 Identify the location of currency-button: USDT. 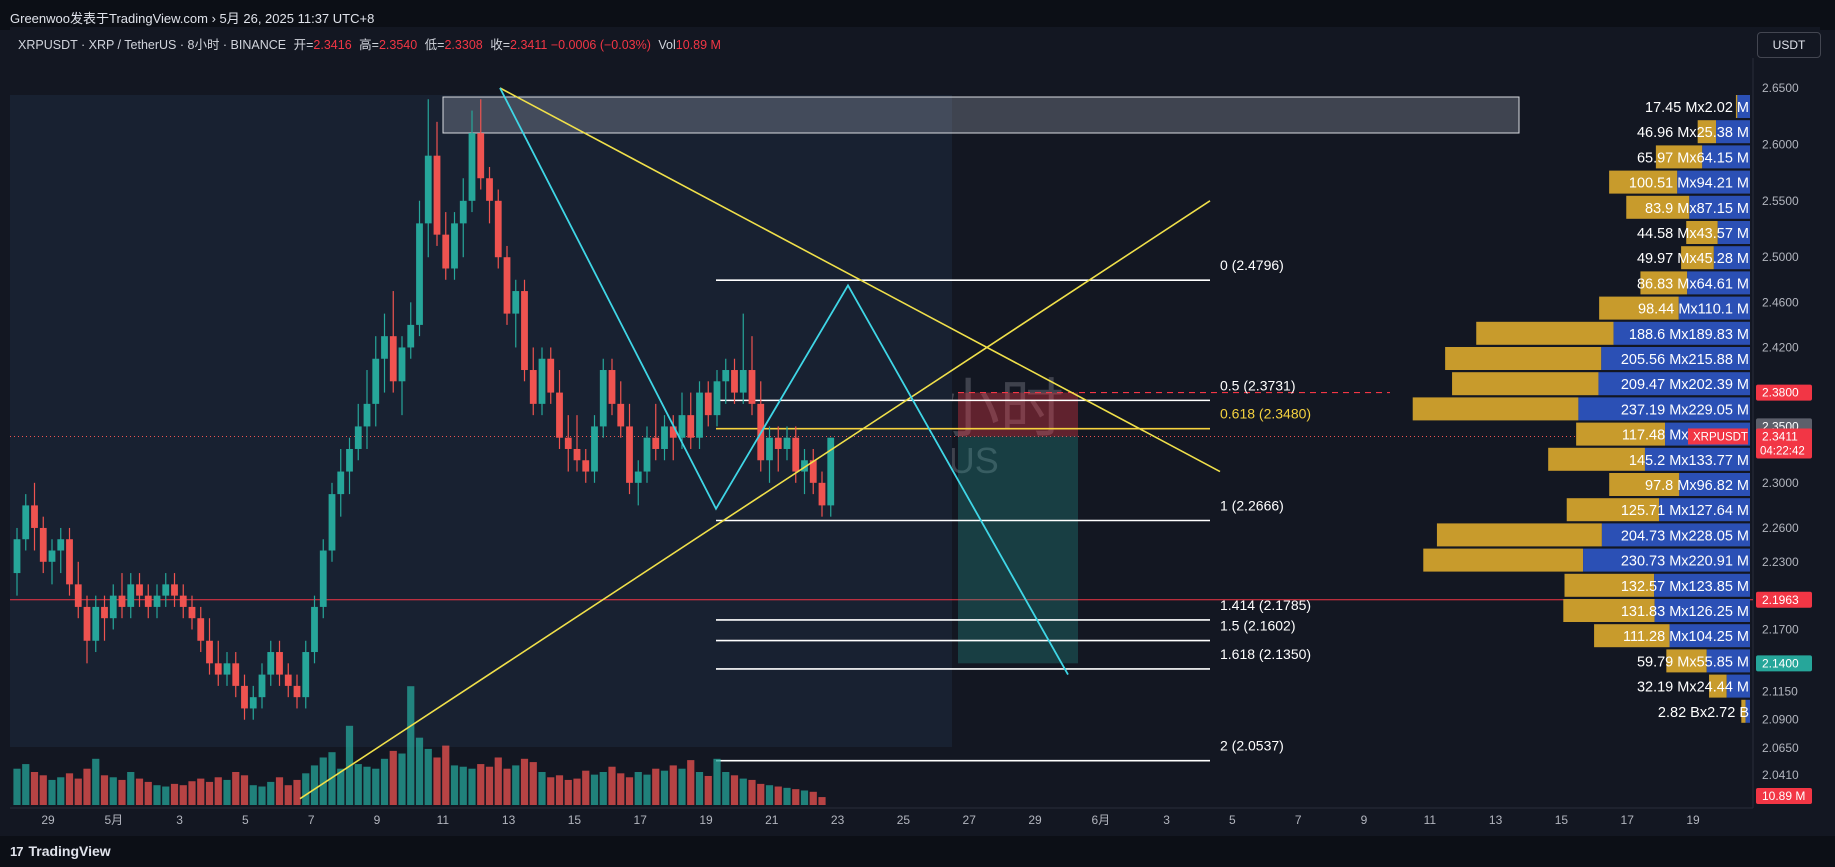
(1789, 45).